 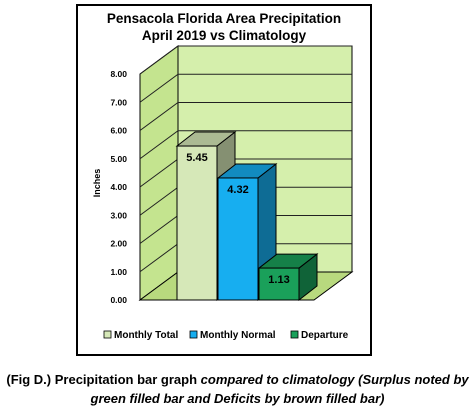 I want to click on legend-label: Monthly Total, so click(x=146, y=335).